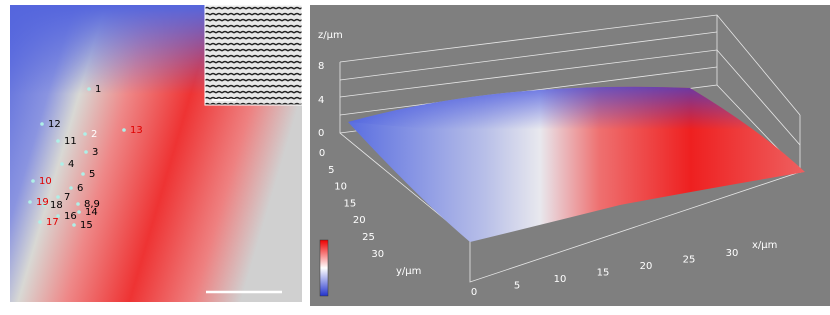 This screenshot has height=315, width=830. Describe the element at coordinates (359, 220) in the screenshot. I see `y-tick-label: 20` at that location.